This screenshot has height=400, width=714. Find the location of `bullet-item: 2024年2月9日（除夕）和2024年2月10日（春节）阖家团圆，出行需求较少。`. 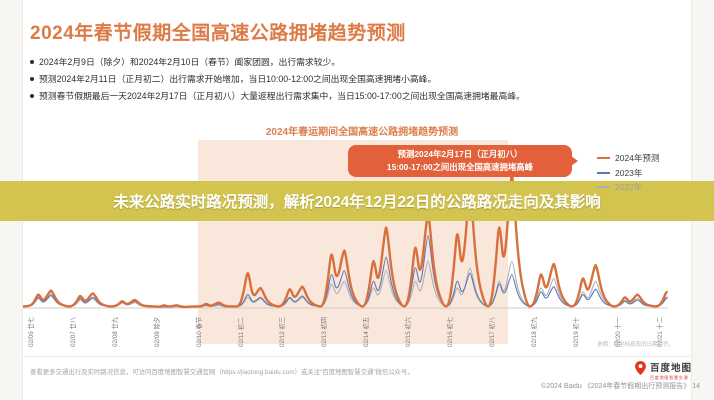

bullet-item: 2024年2月9日（除夕）和2024年2月10日（春节）阖家团圆，出行需求较少。 is located at coordinates (277, 62).